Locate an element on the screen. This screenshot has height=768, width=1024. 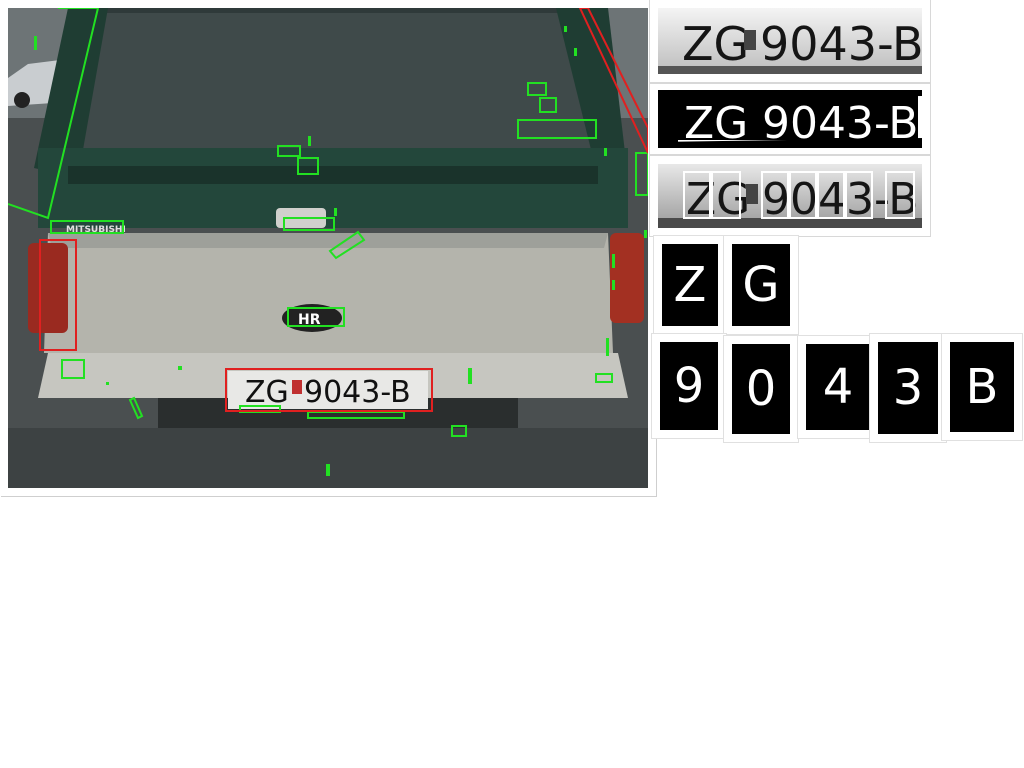
char-panel-9: 9 is located at coordinates (689, 386).